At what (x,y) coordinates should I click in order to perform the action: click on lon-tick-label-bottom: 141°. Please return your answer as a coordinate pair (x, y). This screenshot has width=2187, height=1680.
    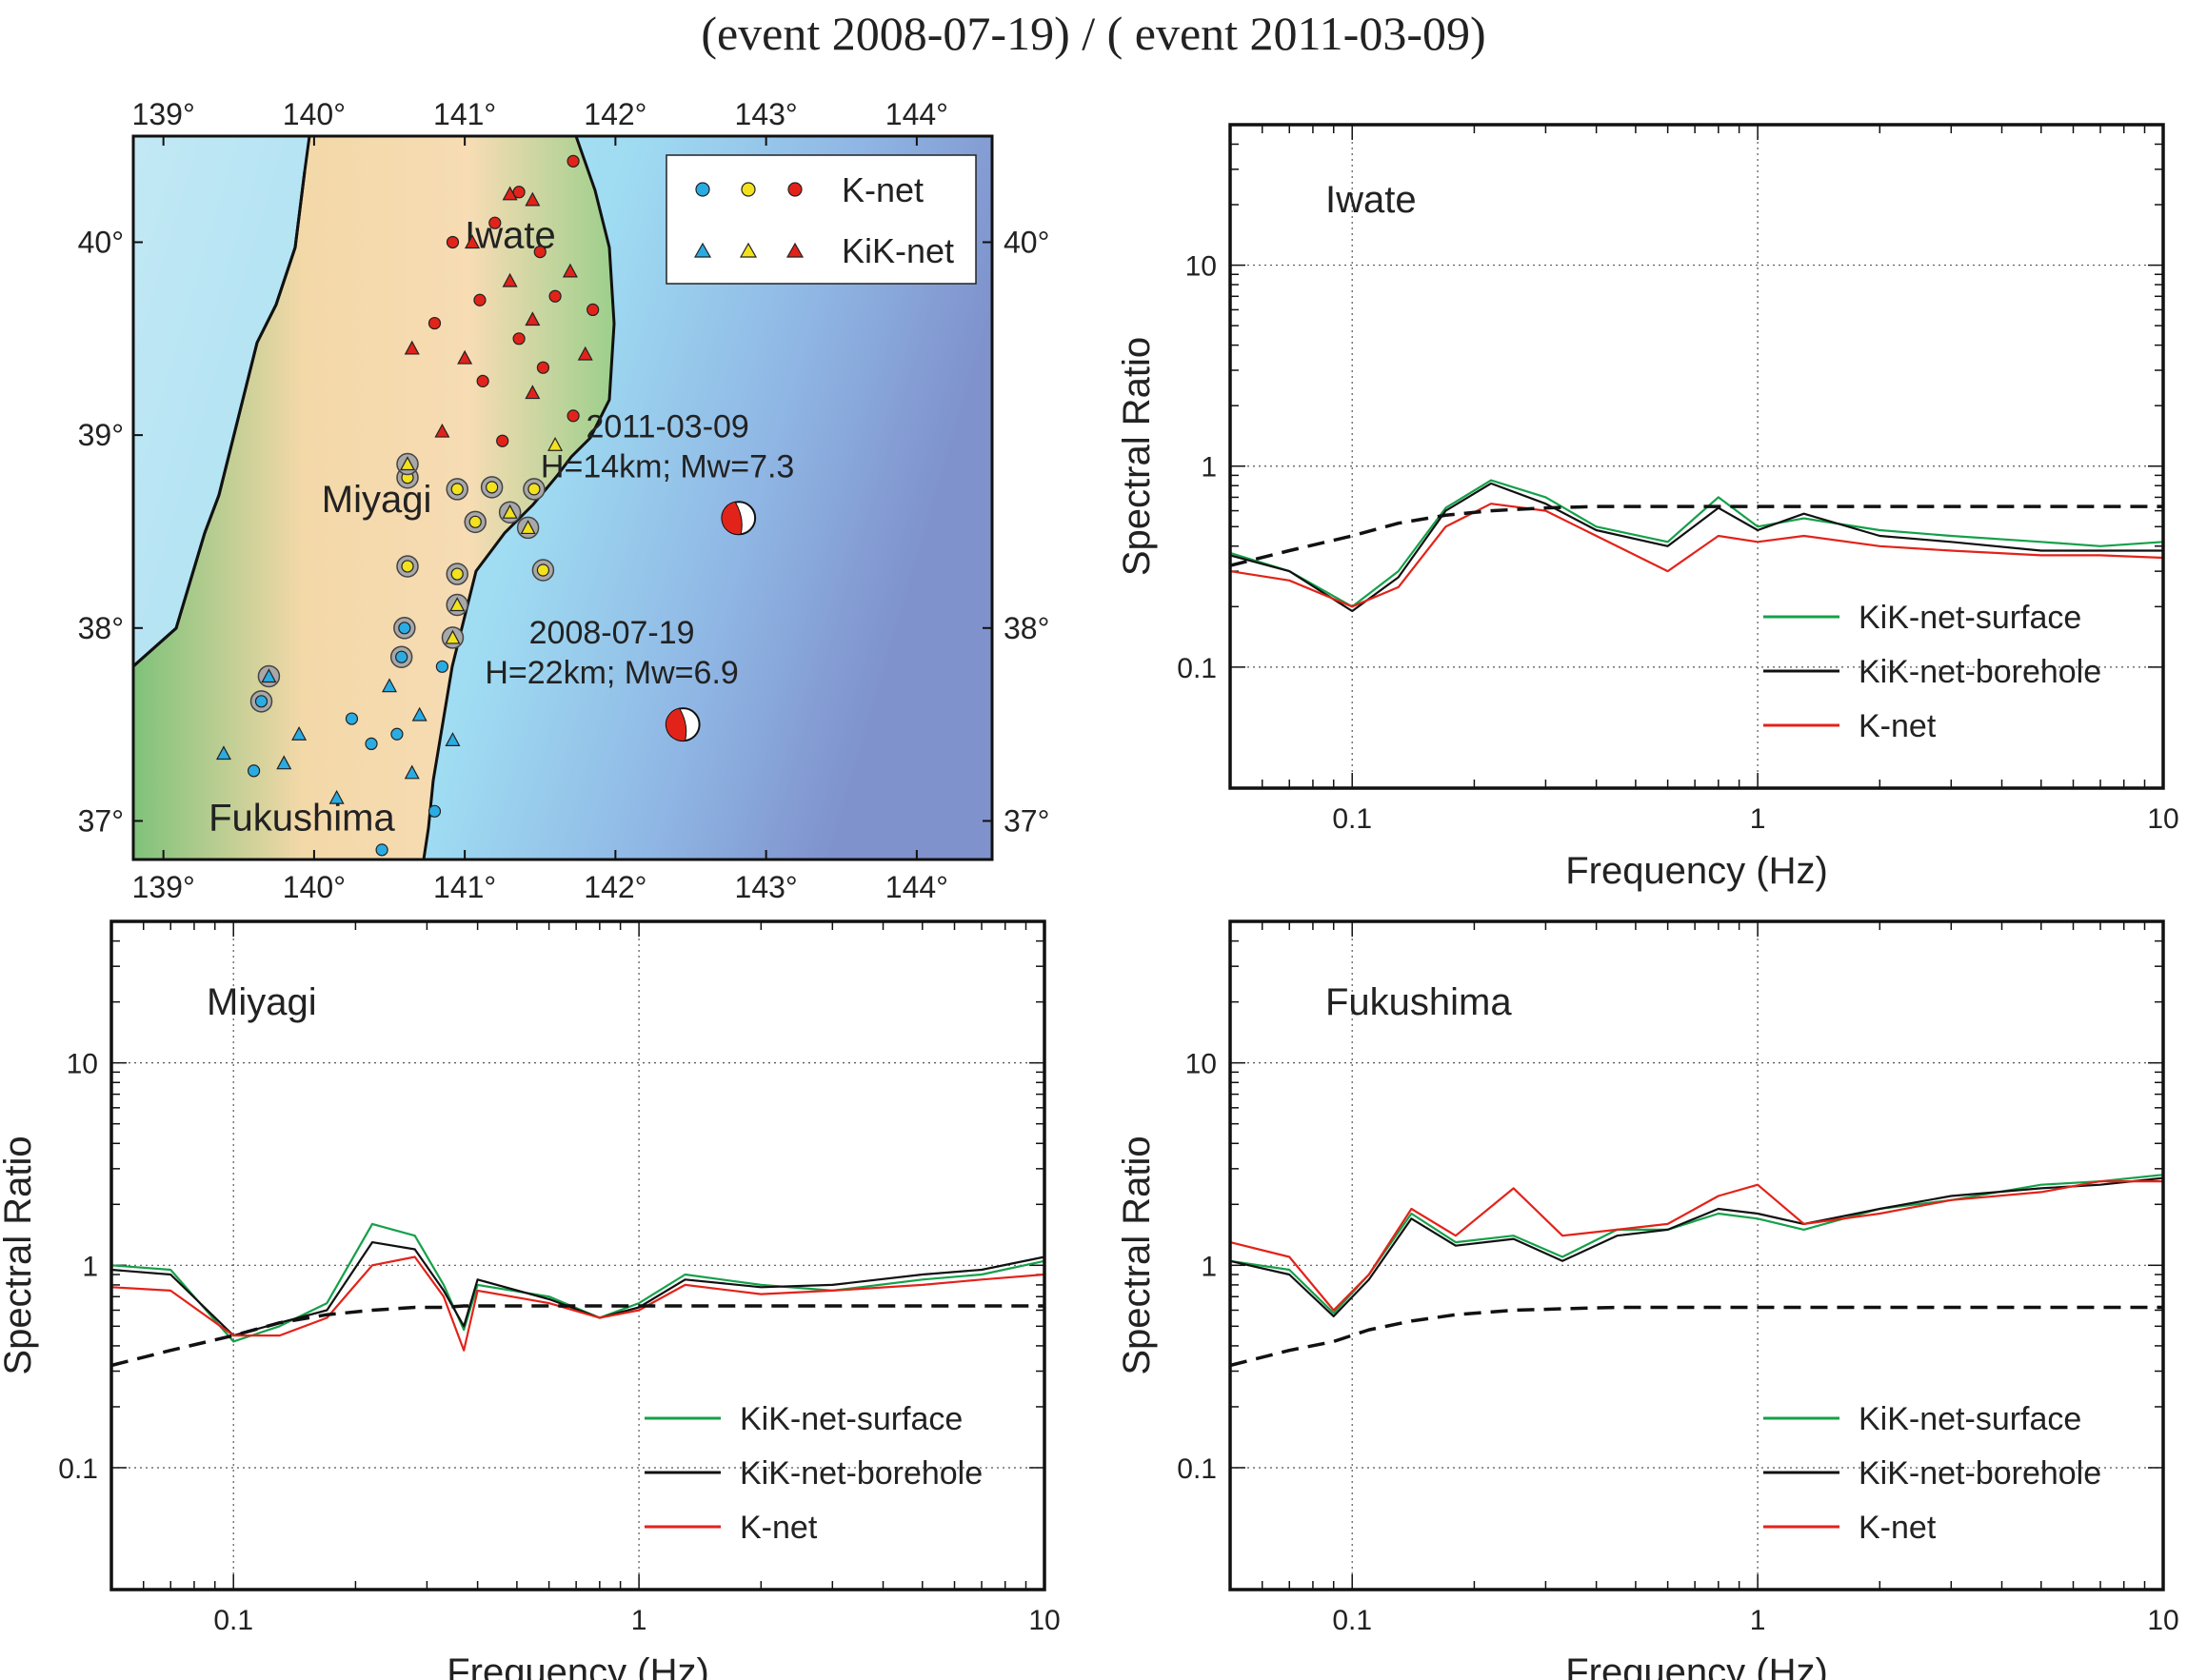
    Looking at the image, I should click on (464, 887).